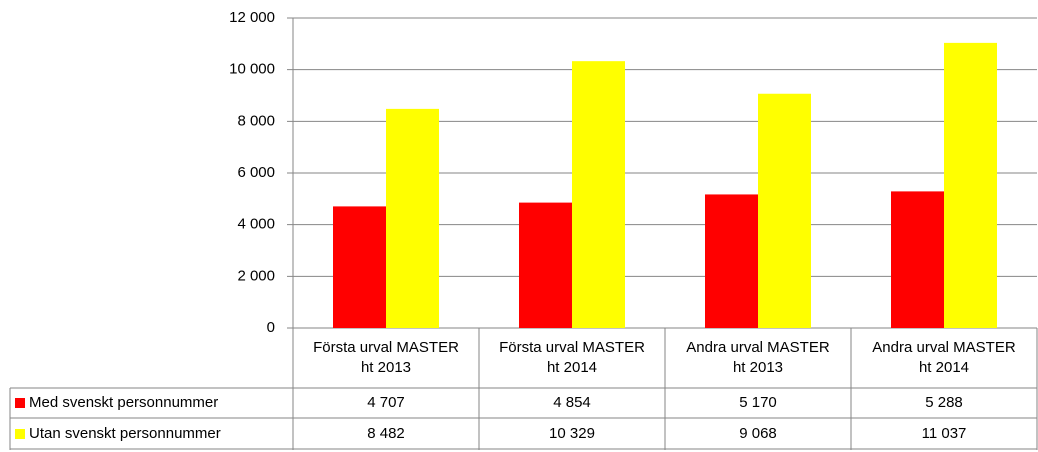 The image size is (1038, 452). I want to click on category-cell: Första urval MASTER ht 2014, so click(572, 358).